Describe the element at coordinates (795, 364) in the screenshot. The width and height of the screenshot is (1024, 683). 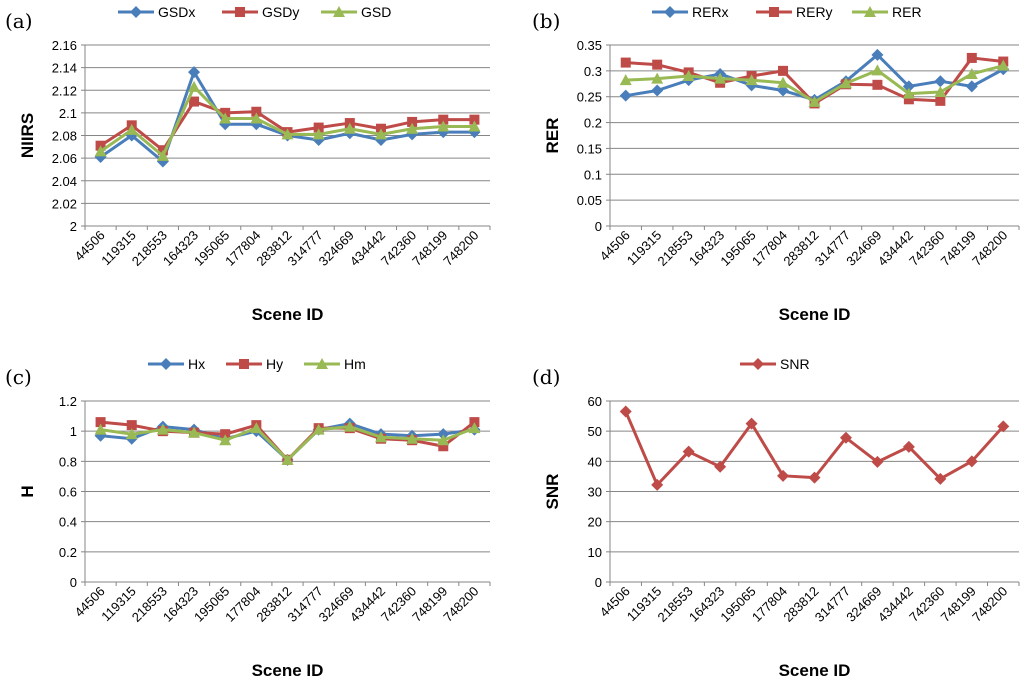
I see `legend-label-d-SNR: SNR` at that location.